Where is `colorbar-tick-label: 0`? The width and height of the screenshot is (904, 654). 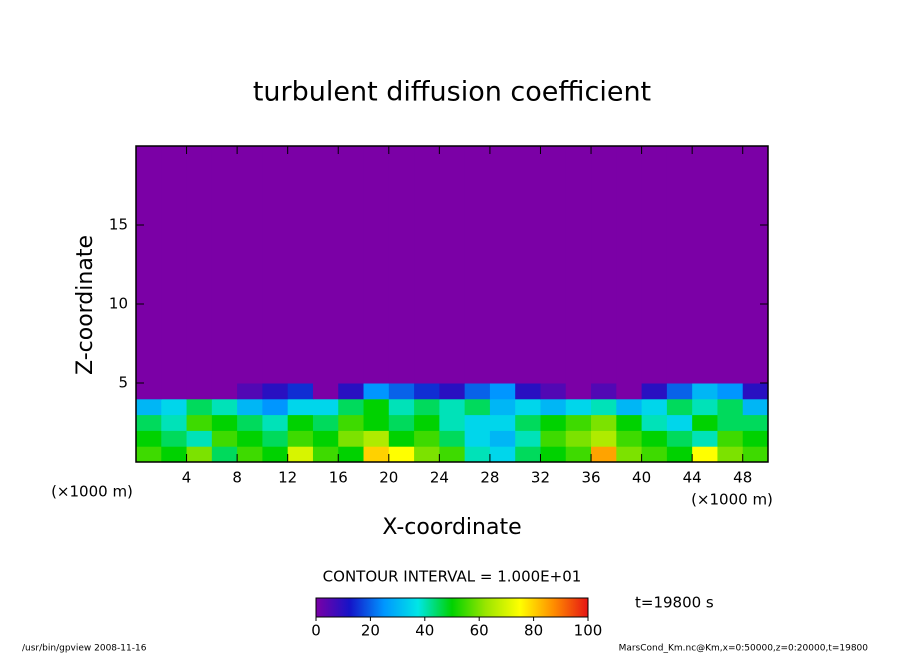
colorbar-tick-label: 0 is located at coordinates (316, 631).